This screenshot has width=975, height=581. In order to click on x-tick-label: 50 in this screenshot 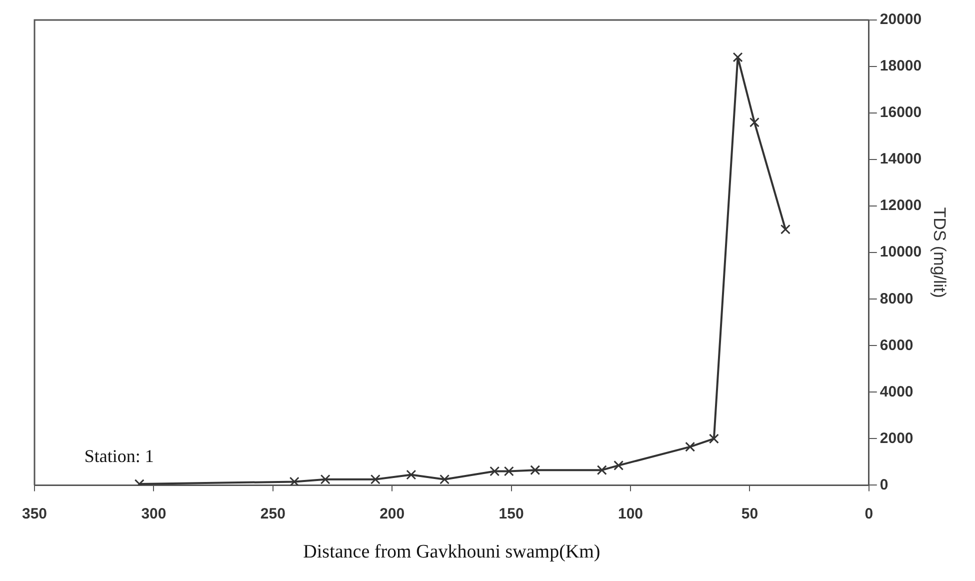, I will do `click(749, 513)`.